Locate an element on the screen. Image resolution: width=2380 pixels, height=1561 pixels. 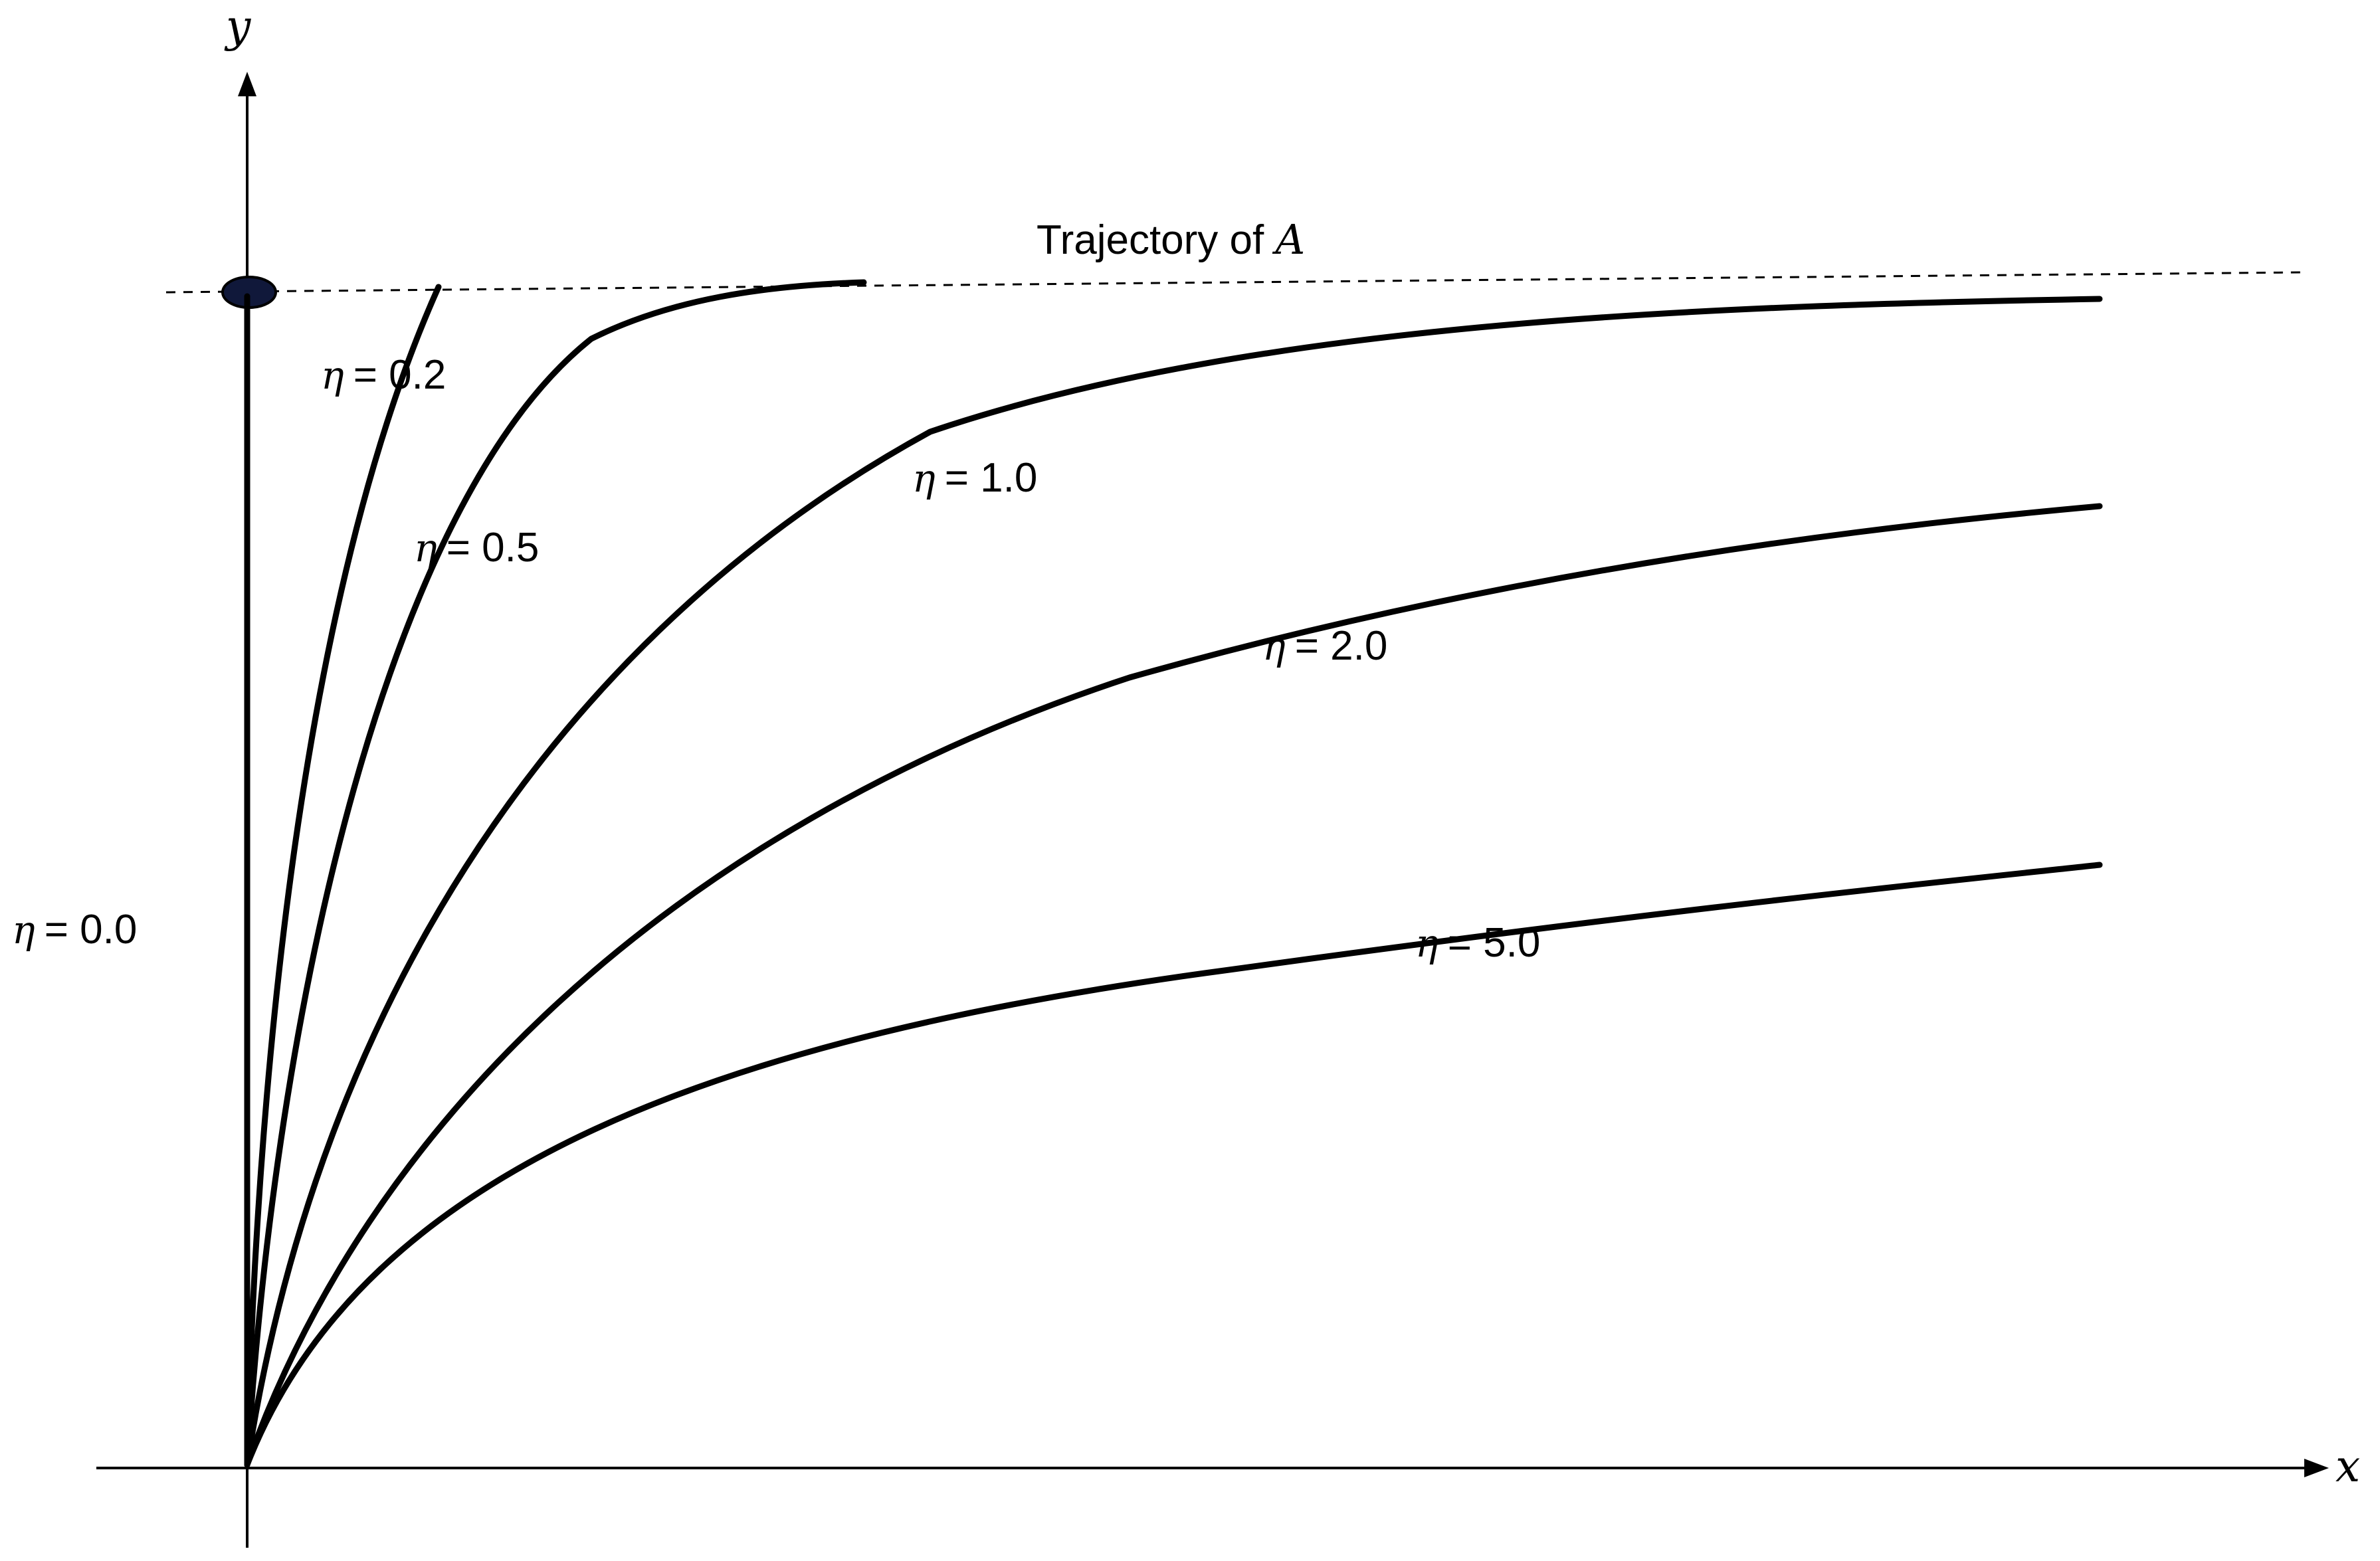
trajectory-of-a-line is located at coordinates (1234, 283).